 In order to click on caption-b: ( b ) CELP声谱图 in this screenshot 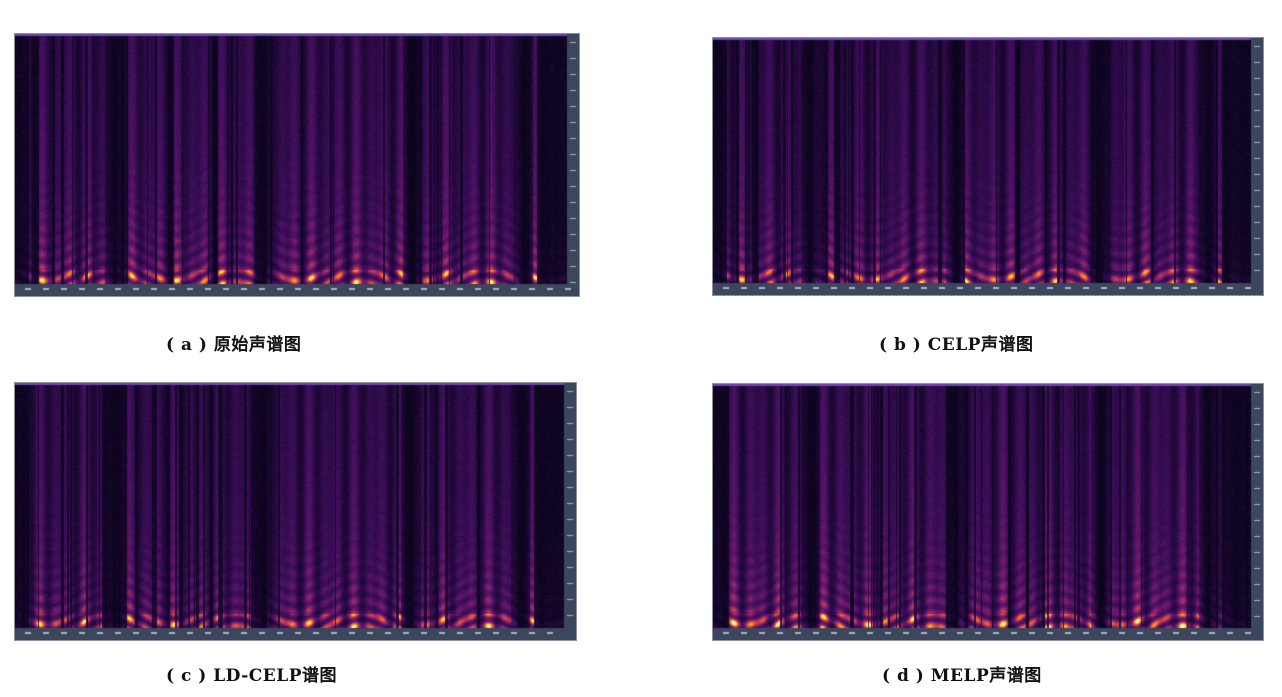, I will do `click(956, 345)`.